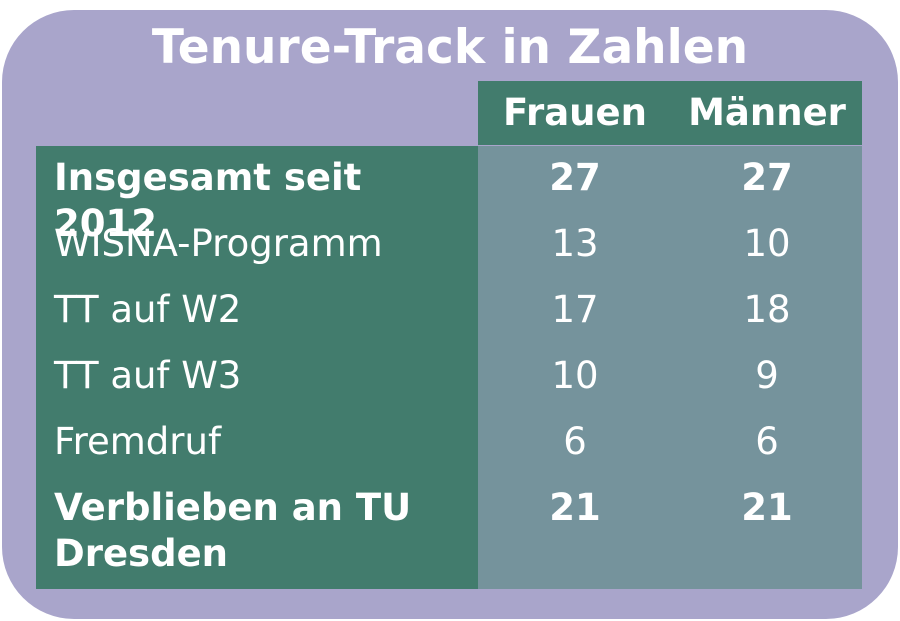  What do you see at coordinates (208, 200) in the screenshot?
I see `row-label: Insgesamt seit 2012` at bounding box center [208, 200].